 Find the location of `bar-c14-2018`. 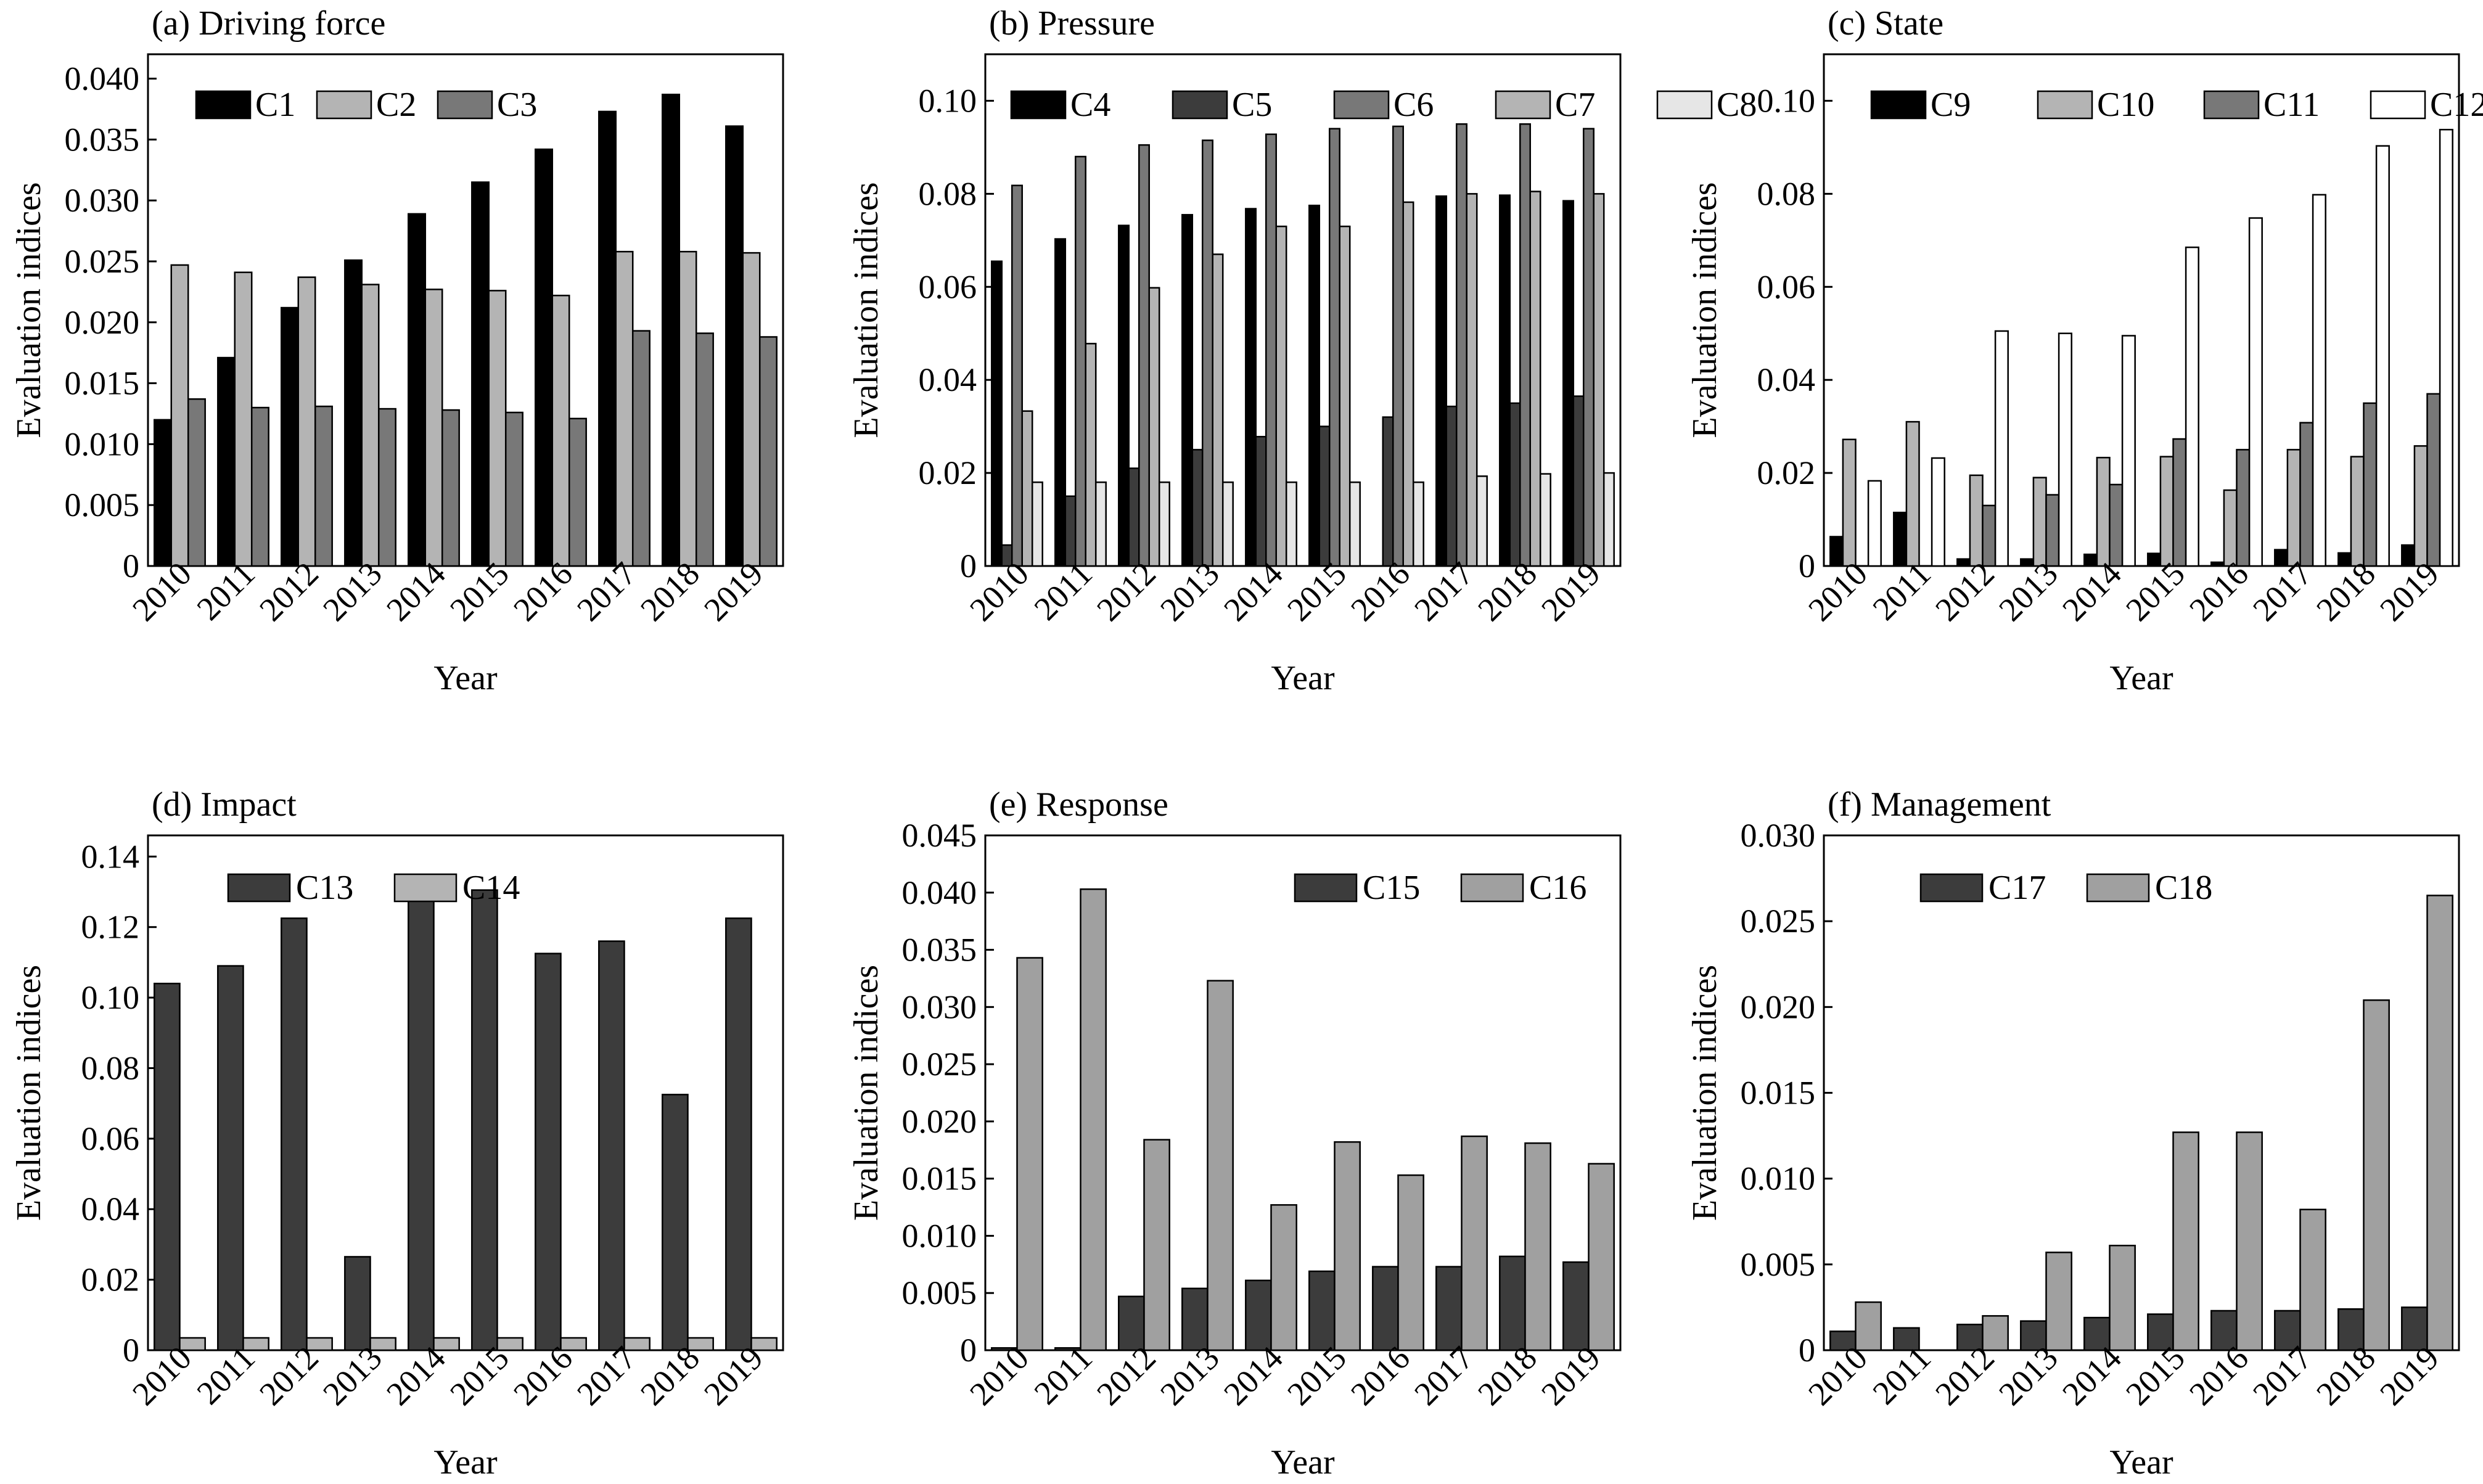

bar-c14-2018 is located at coordinates (700, 1344).